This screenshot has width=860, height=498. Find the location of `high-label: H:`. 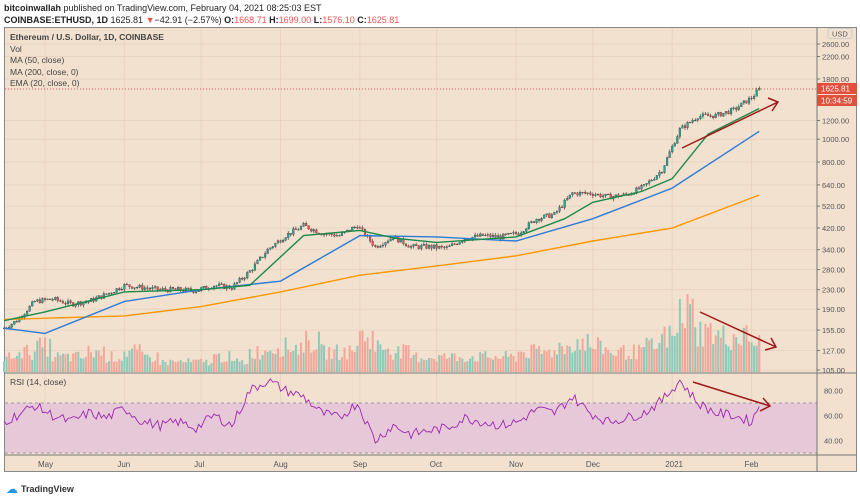

high-label: H: is located at coordinates (274, 20).